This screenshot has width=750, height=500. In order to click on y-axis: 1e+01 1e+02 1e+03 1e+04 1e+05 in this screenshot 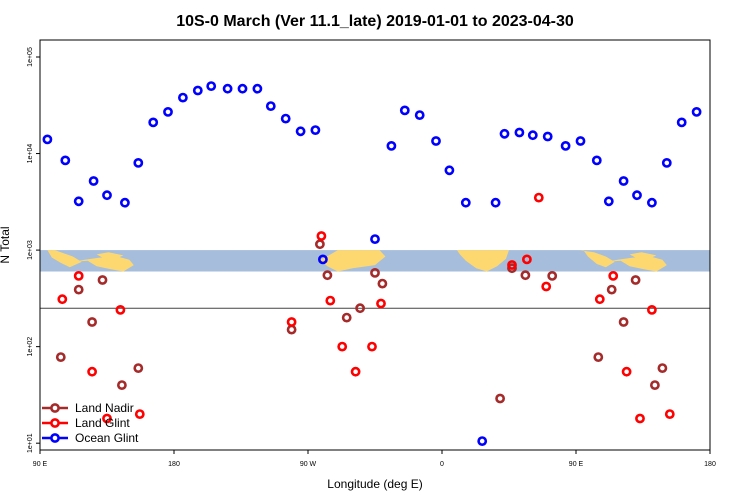, I will do `click(33, 250)`.